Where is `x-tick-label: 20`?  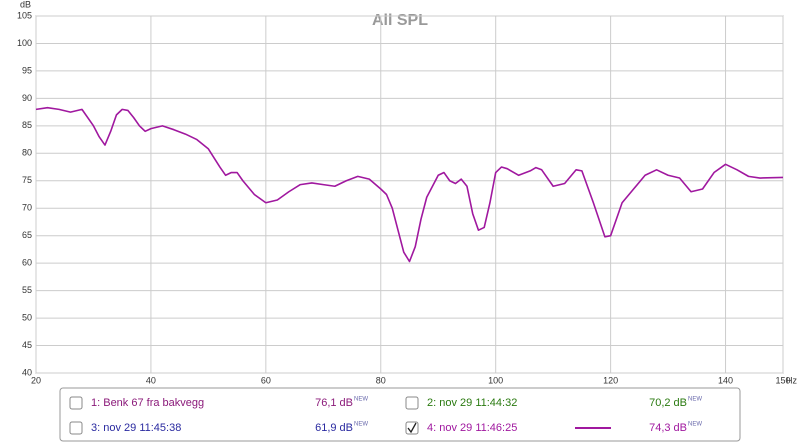
x-tick-label: 20 is located at coordinates (36, 380).